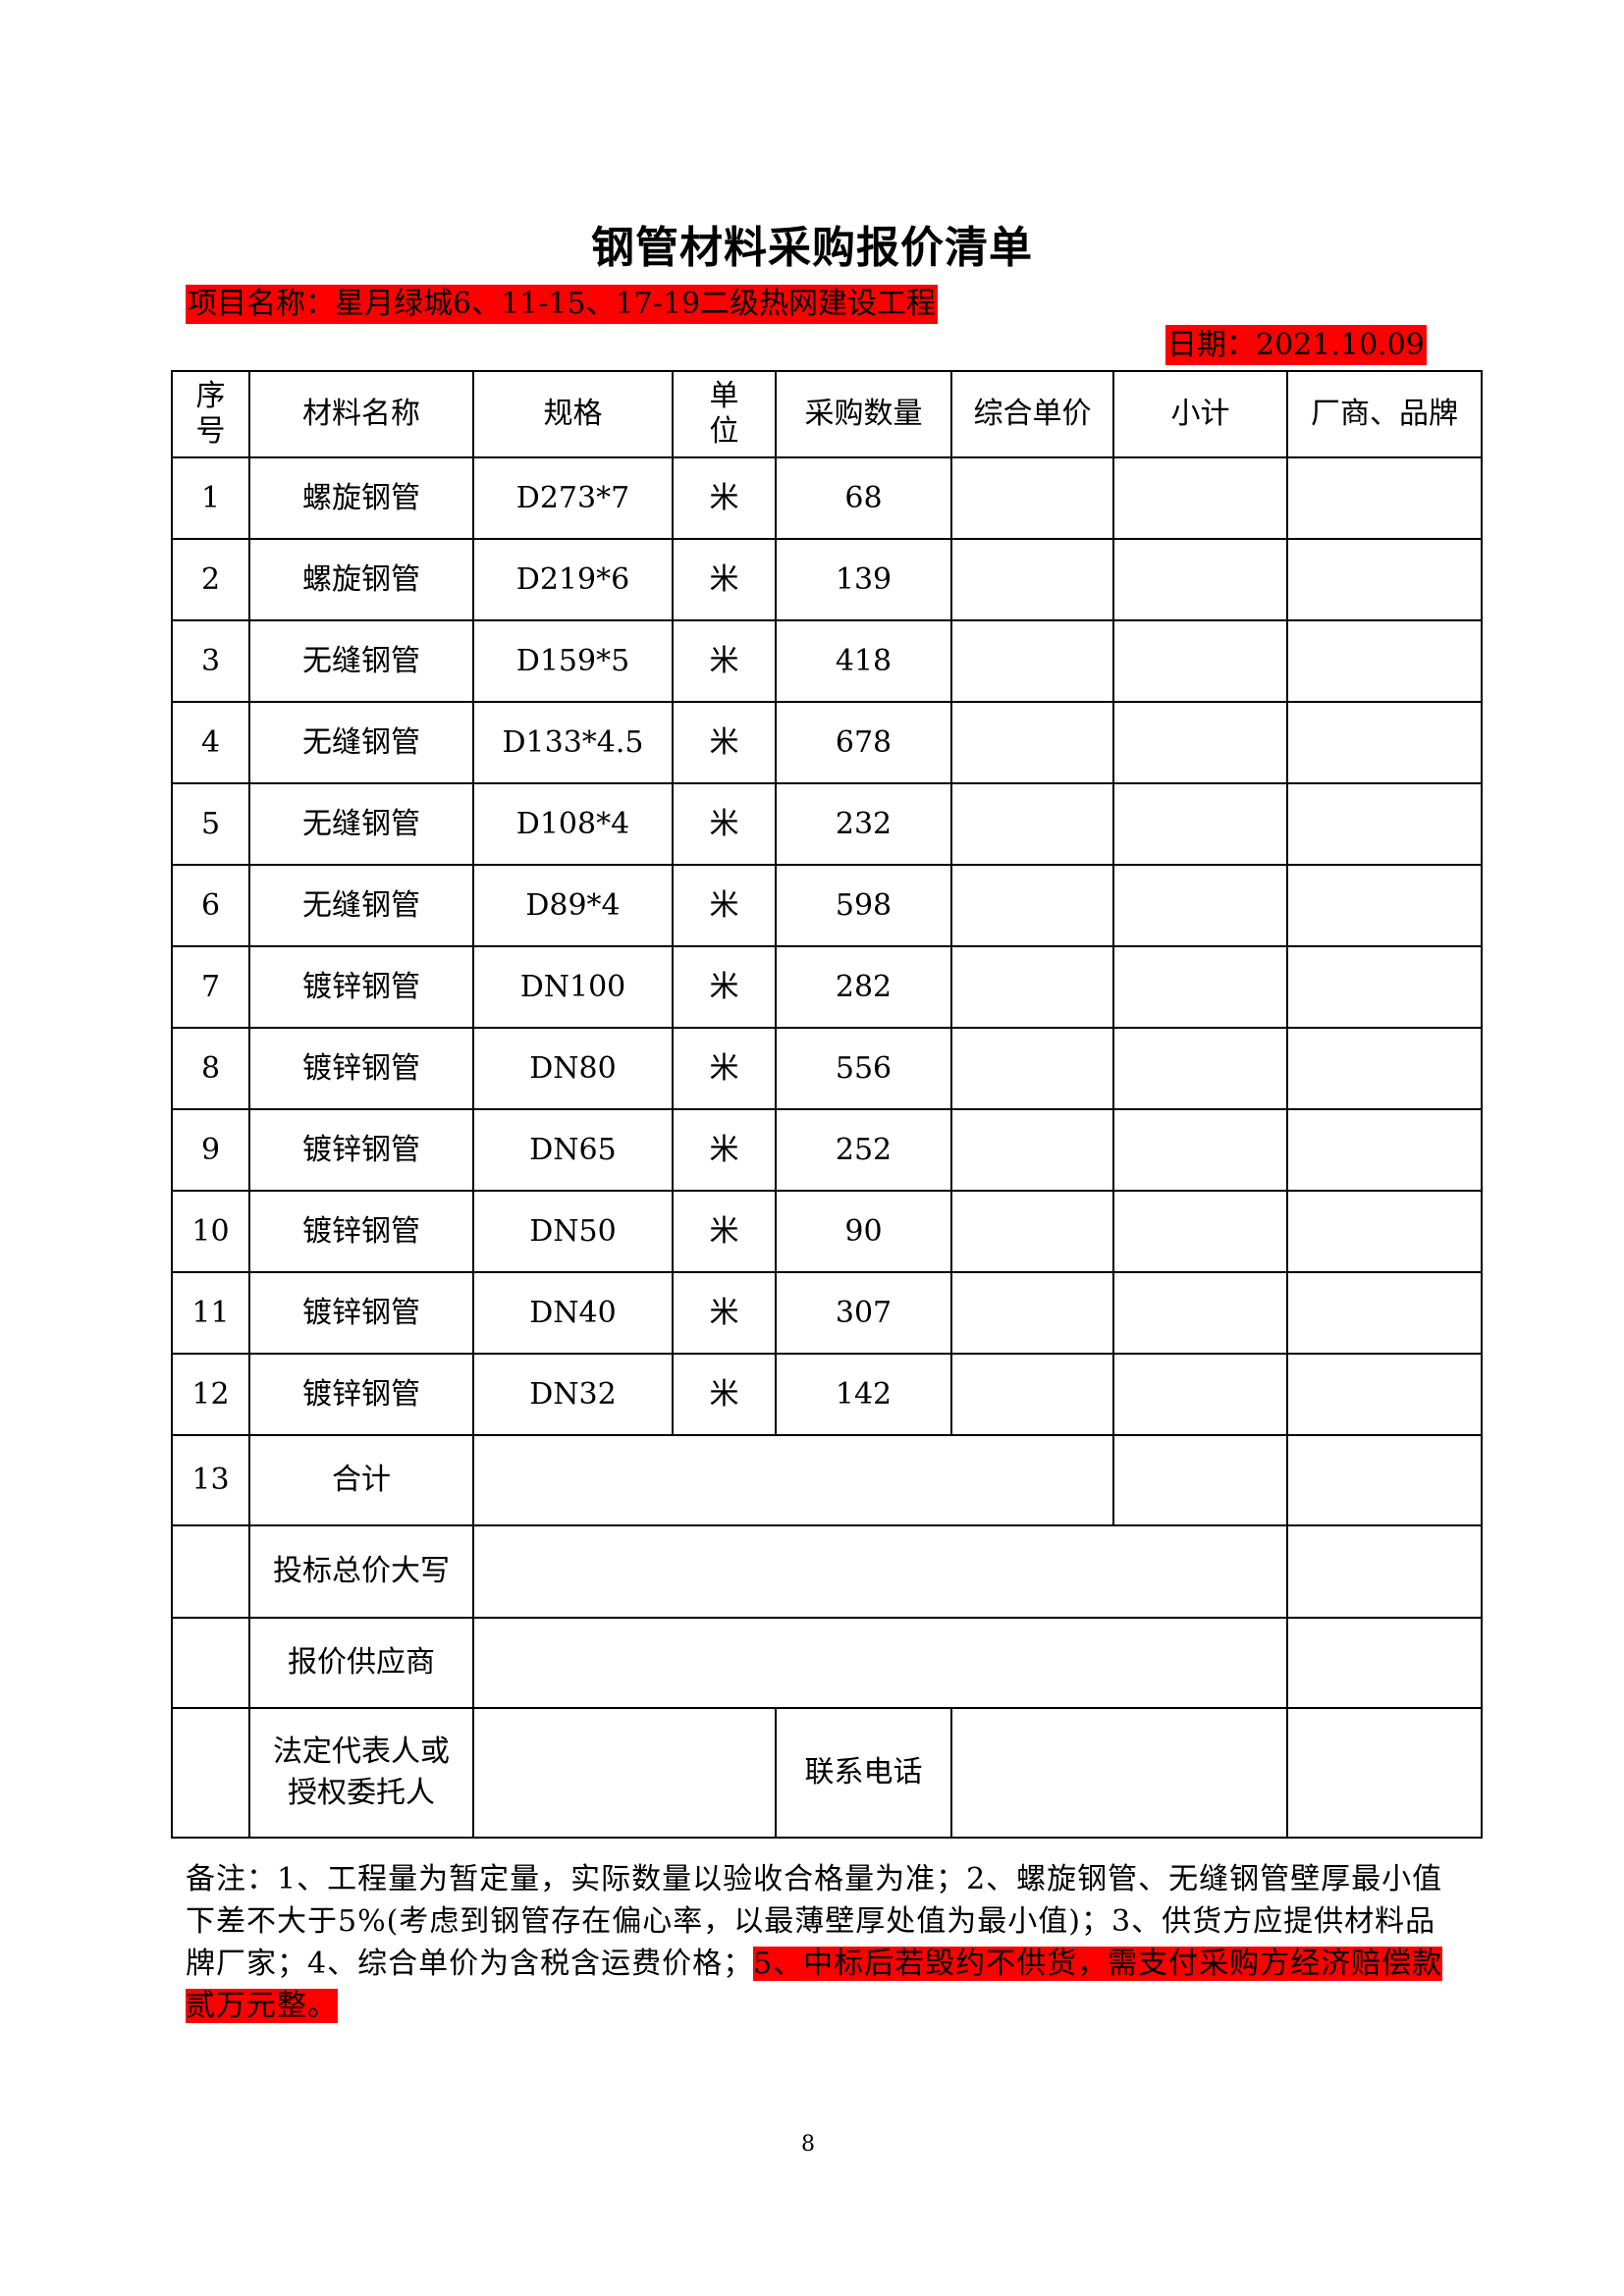 This screenshot has width=1624, height=2296. I want to click on cell-spec: D219*6, so click(573, 580).